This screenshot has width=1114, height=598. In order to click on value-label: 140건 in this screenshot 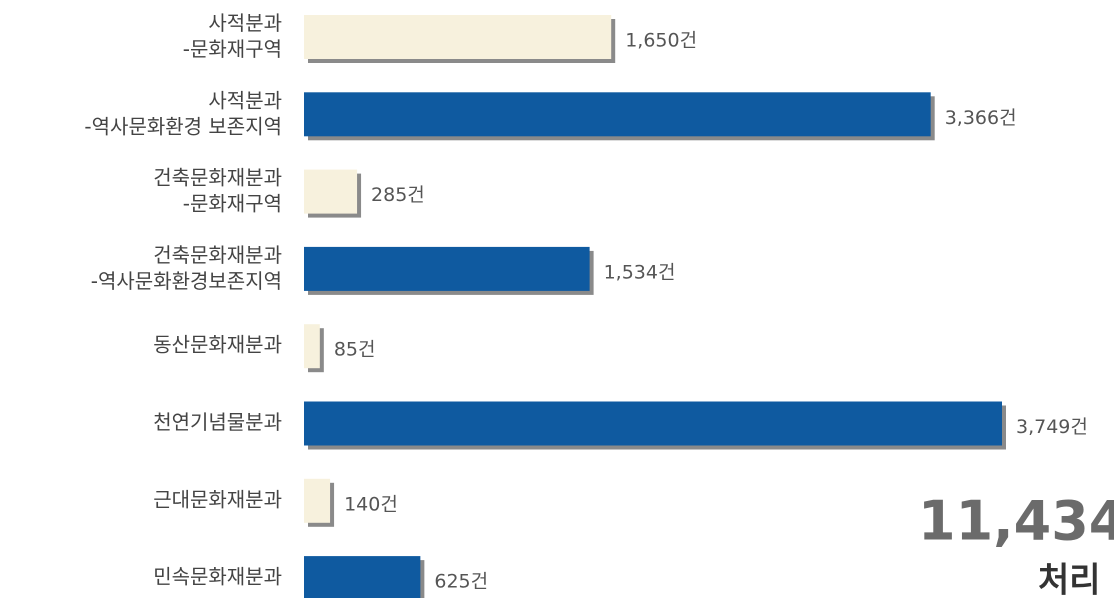, I will do `click(371, 504)`.